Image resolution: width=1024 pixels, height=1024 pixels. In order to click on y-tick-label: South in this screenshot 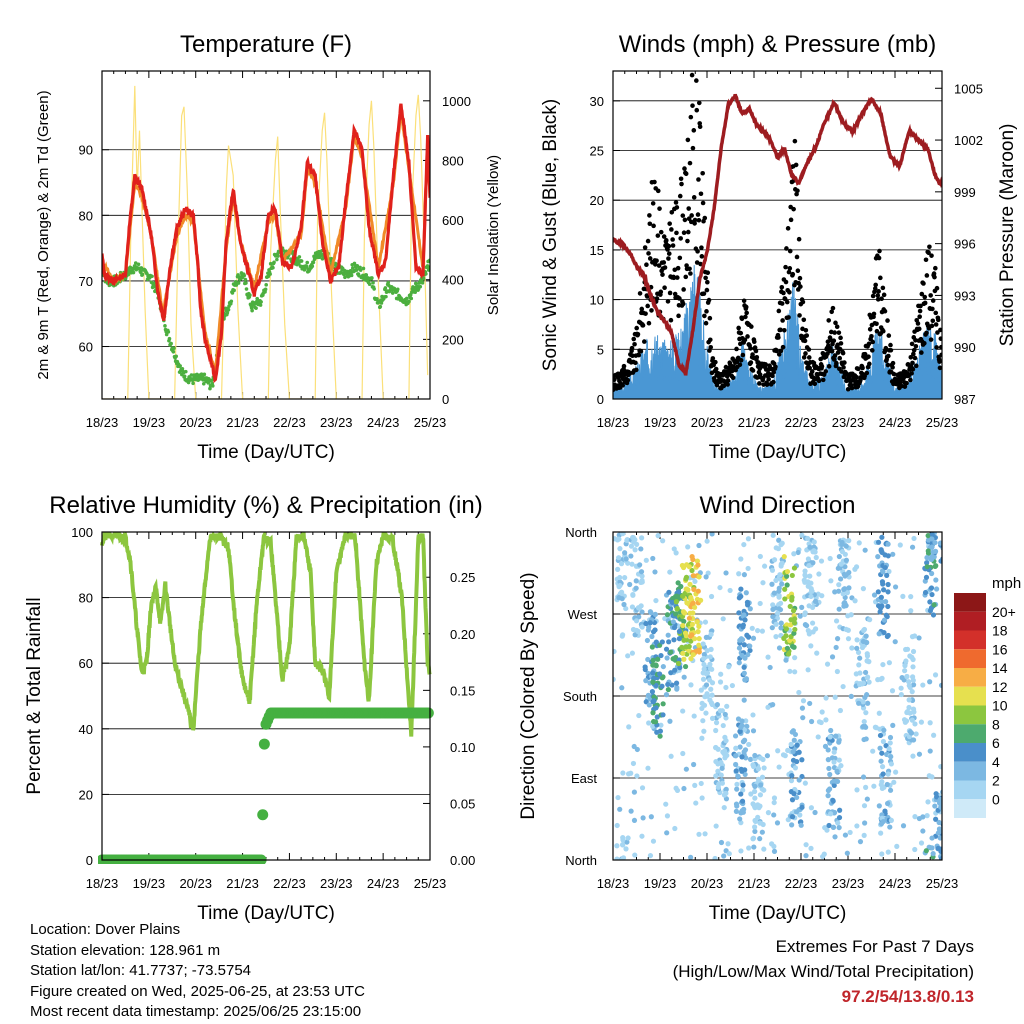, I will do `click(580, 696)`.